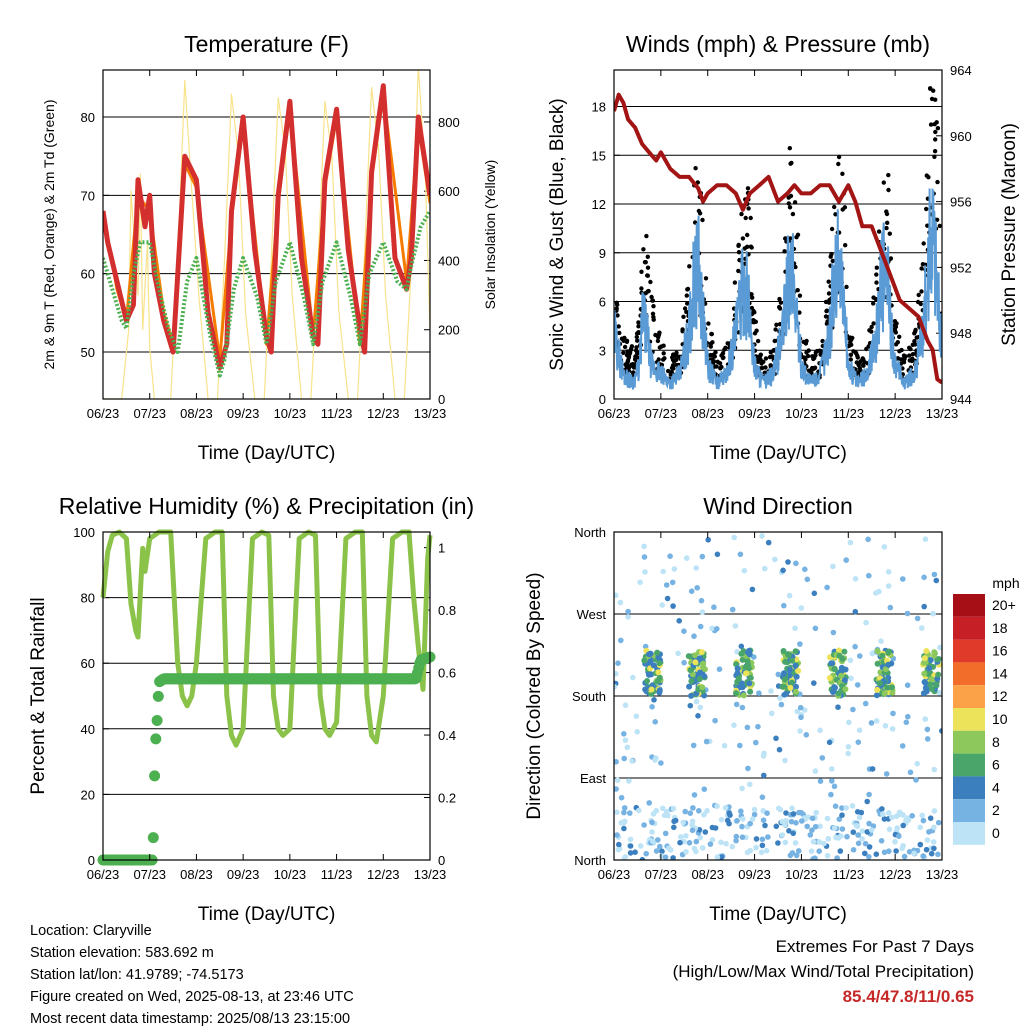 The width and height of the screenshot is (1024, 1030). I want to click on y-axis-label-0: 2m & 9m T (Red, Orange) & 2m Td (Green), so click(49, 235).